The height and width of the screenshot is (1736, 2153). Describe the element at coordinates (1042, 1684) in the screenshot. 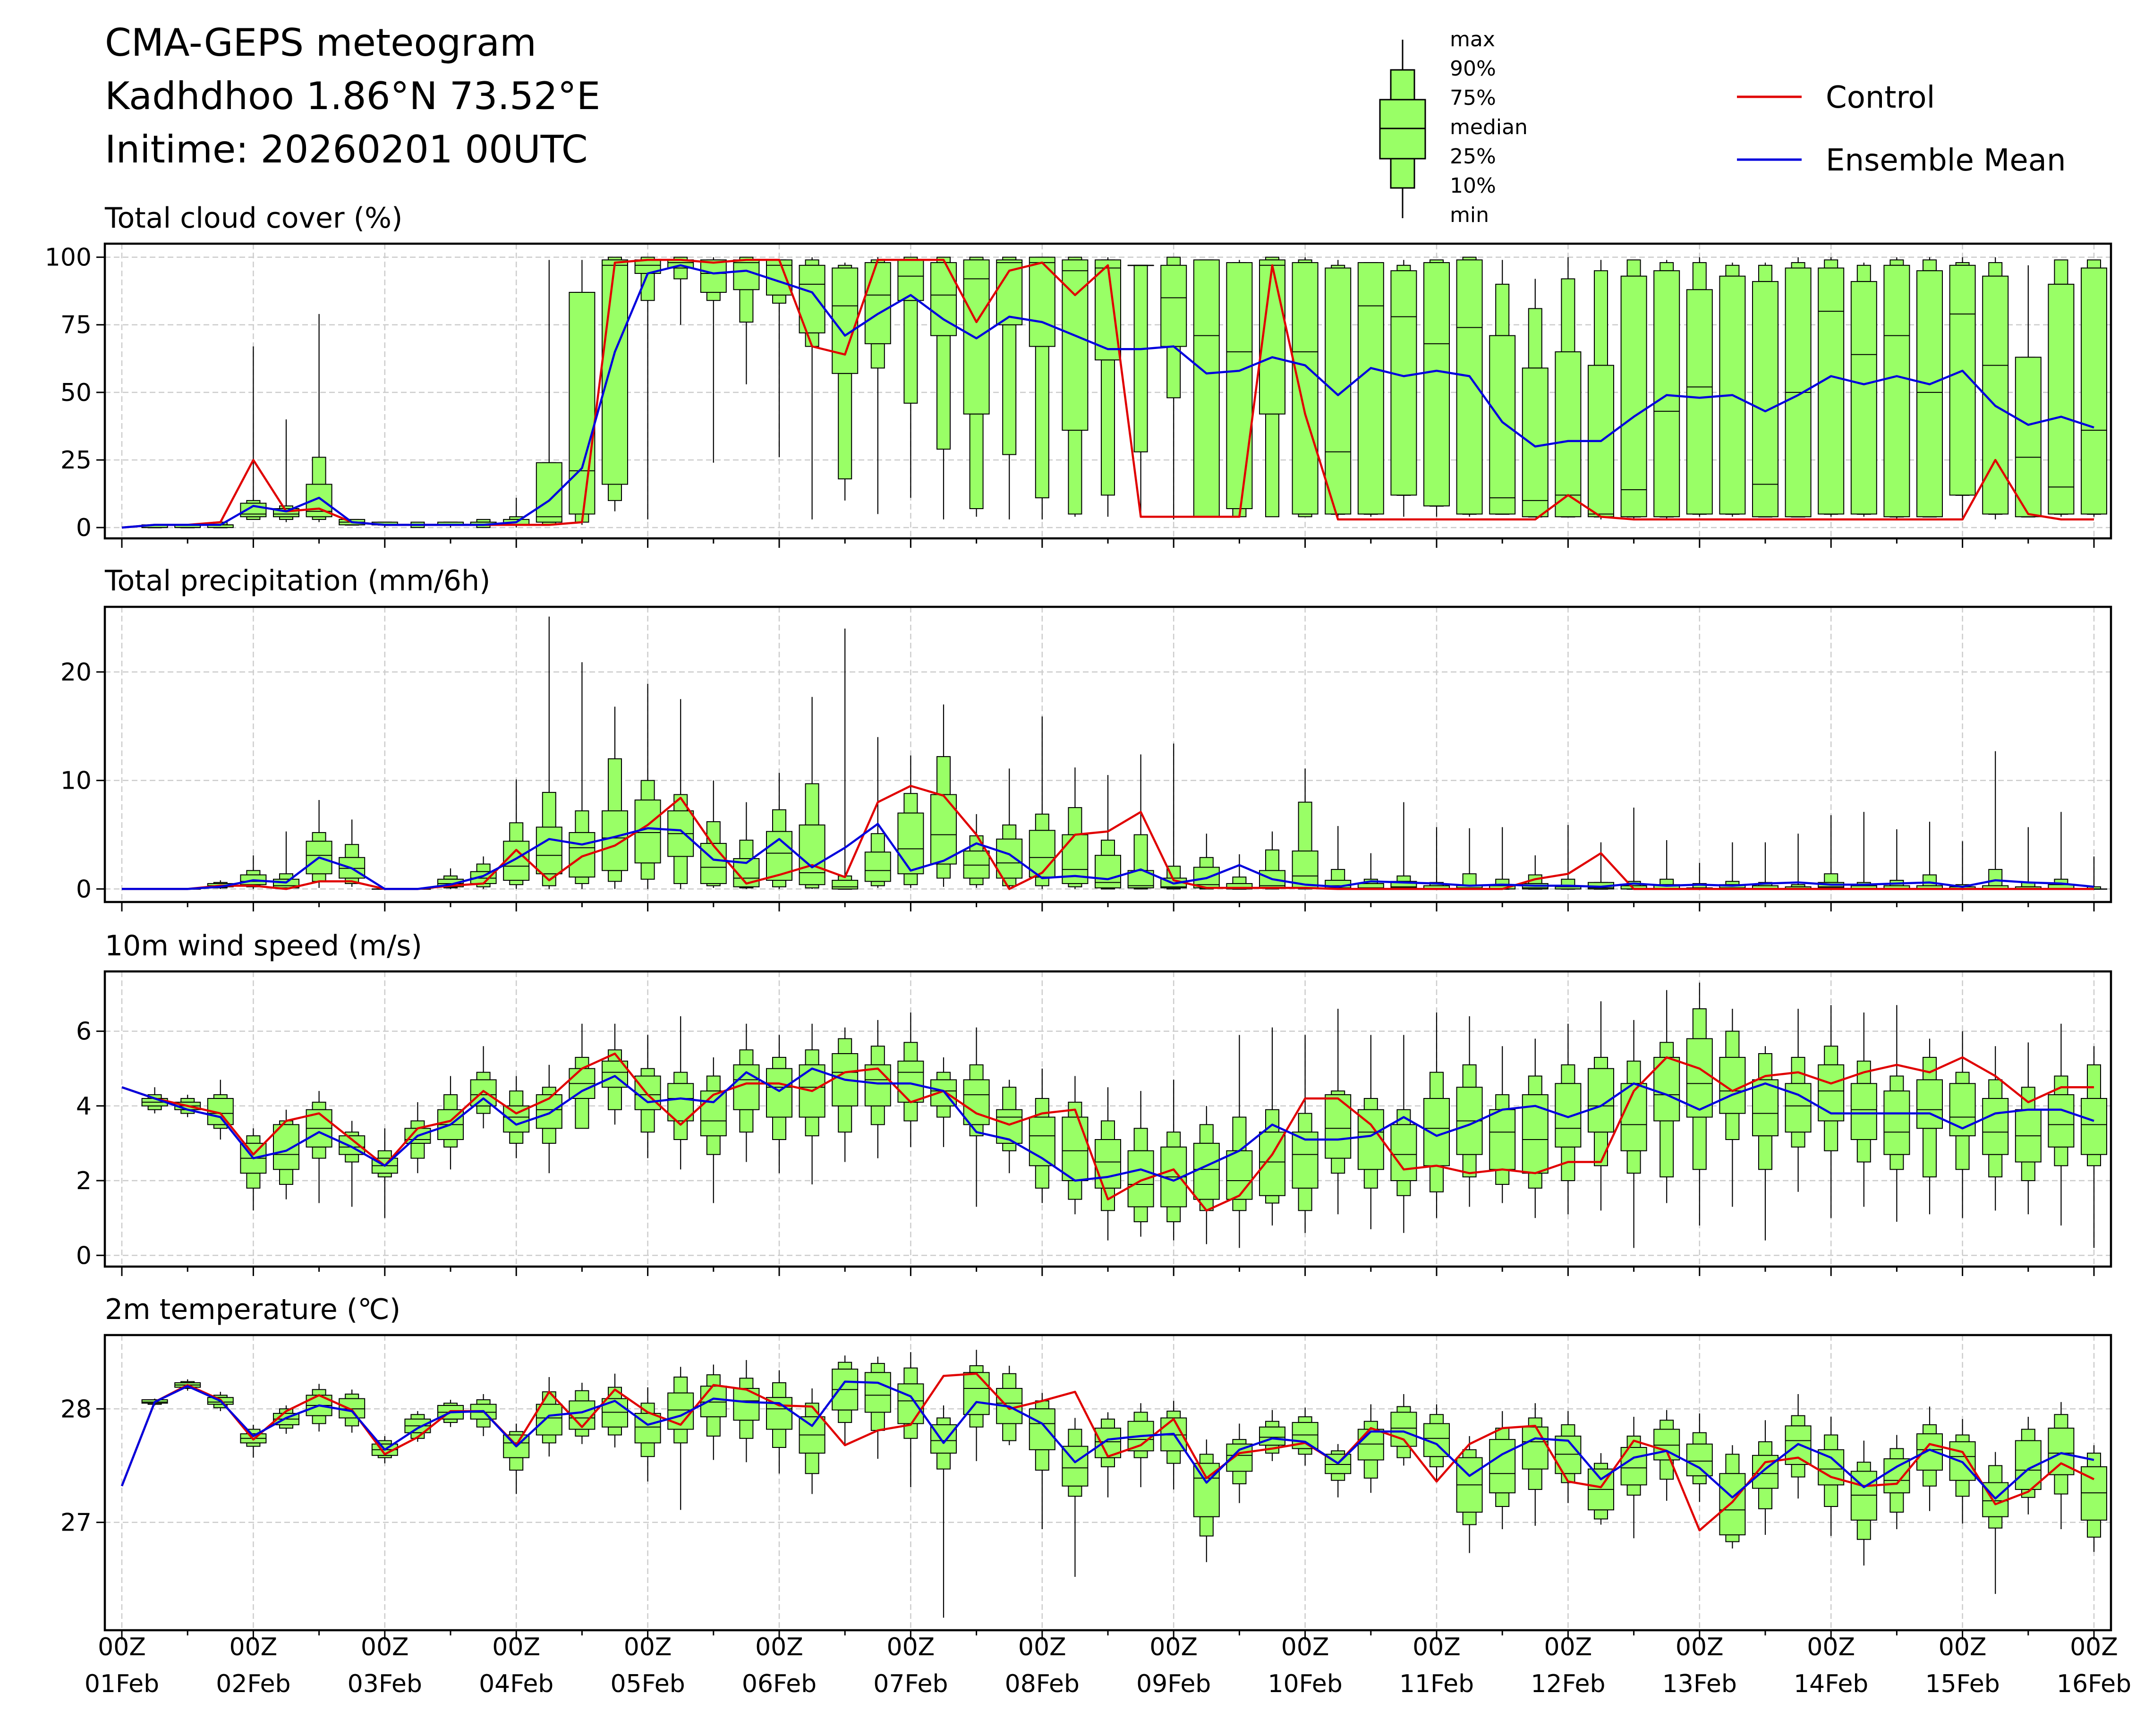

I see `x-tick-label-date: 08Feb` at that location.